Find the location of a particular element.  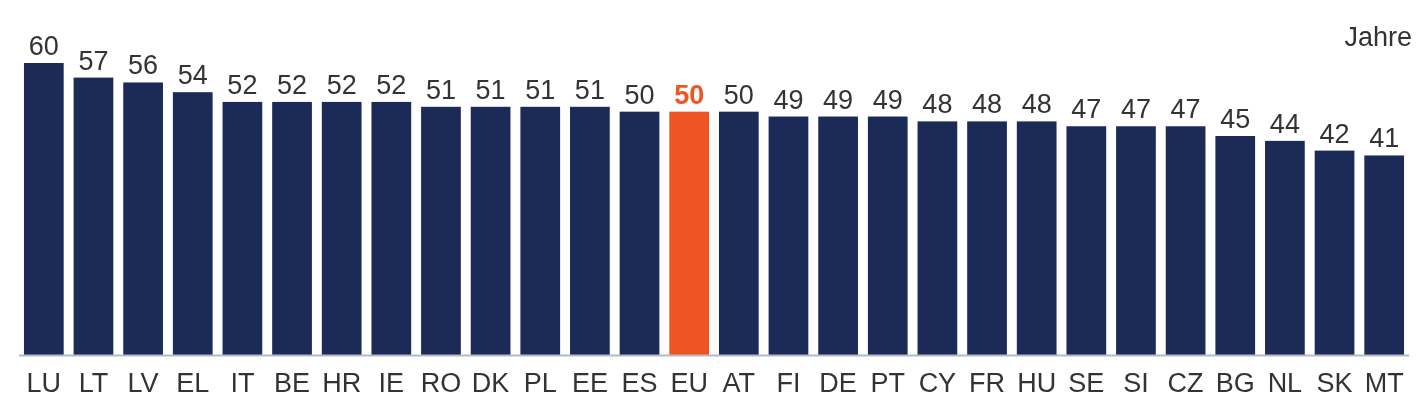

x-tick-label: LV is located at coordinates (143, 383).